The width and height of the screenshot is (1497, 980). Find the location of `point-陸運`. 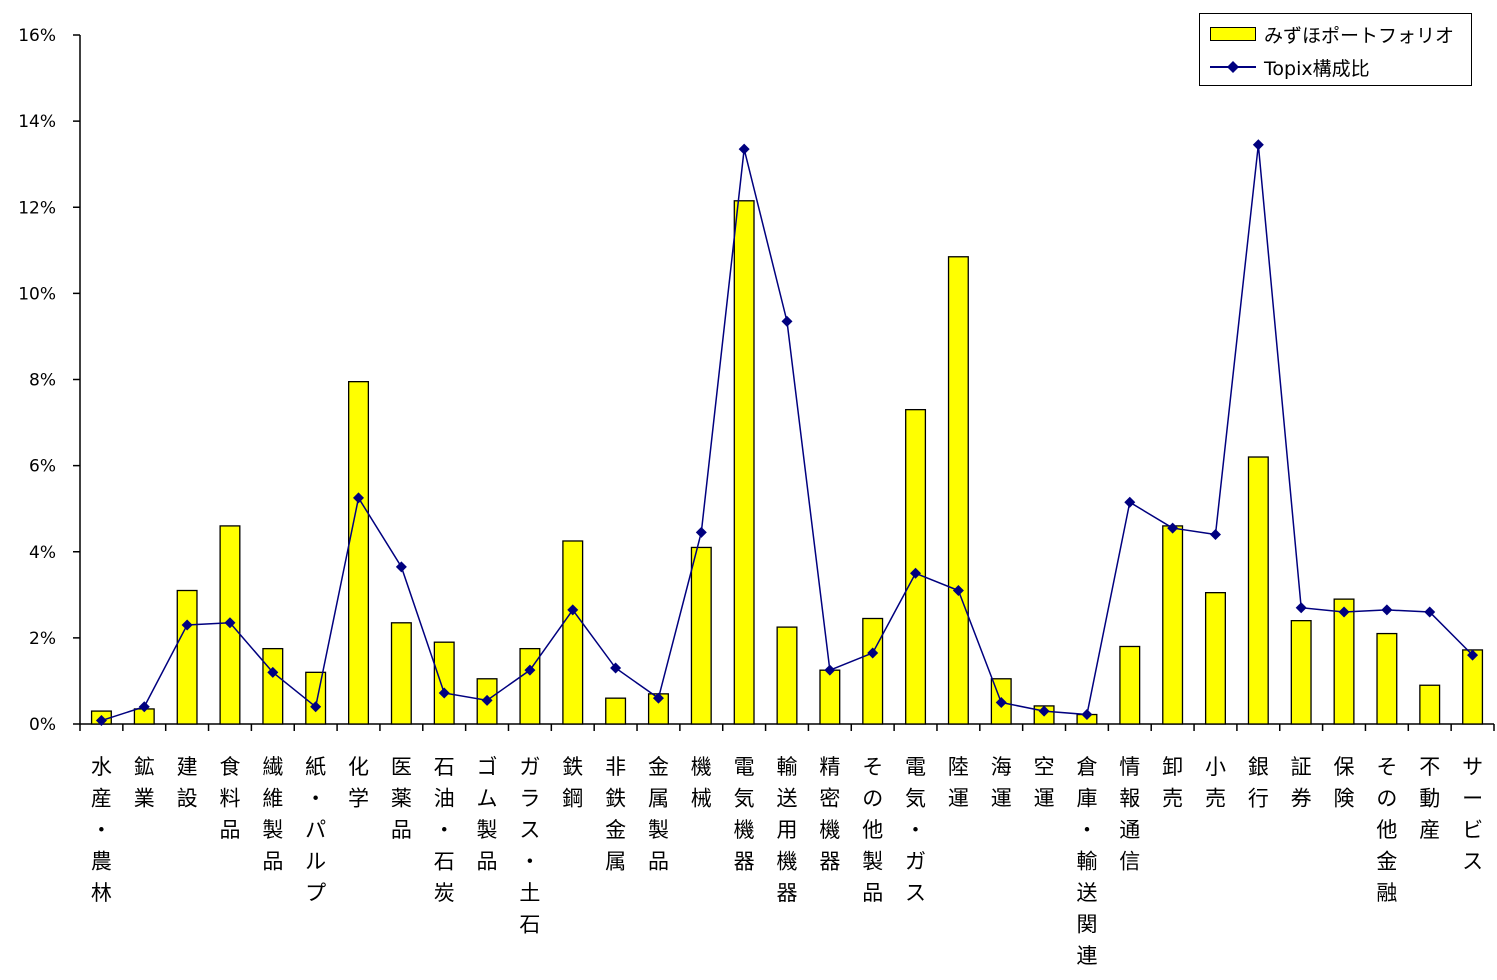

point-陸運 is located at coordinates (958, 591).